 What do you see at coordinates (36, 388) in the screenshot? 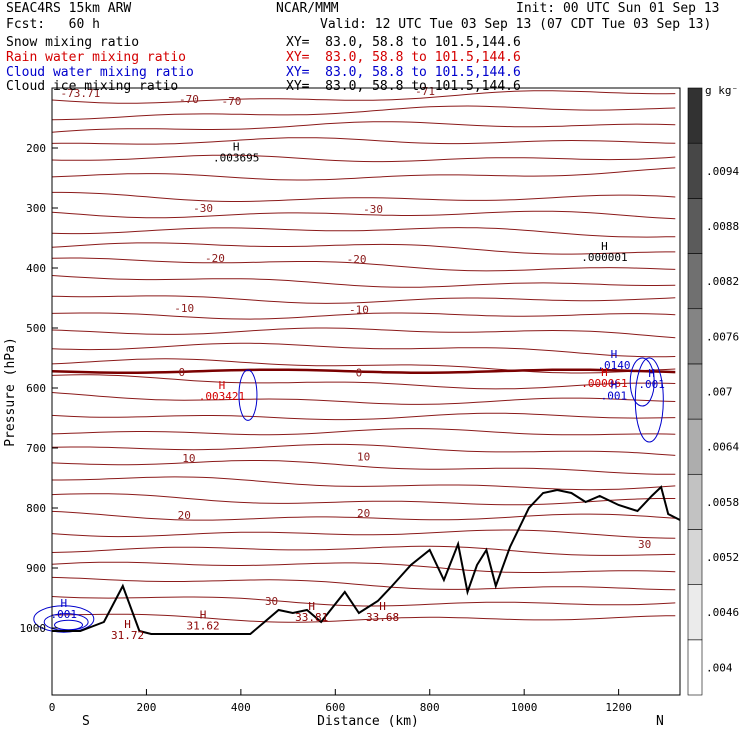
I see `y-tick-label: 600` at bounding box center [36, 388].